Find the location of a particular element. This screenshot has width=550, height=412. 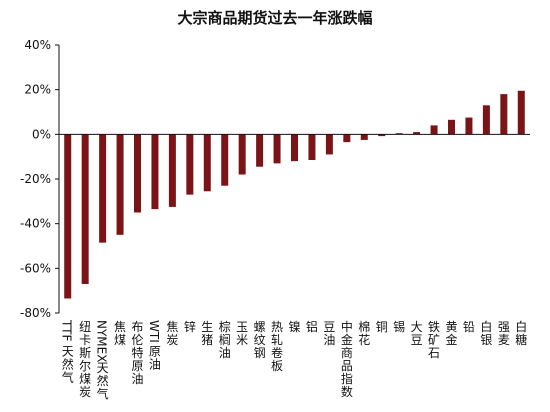

category-label-char: 黄 is located at coordinates (451, 327).